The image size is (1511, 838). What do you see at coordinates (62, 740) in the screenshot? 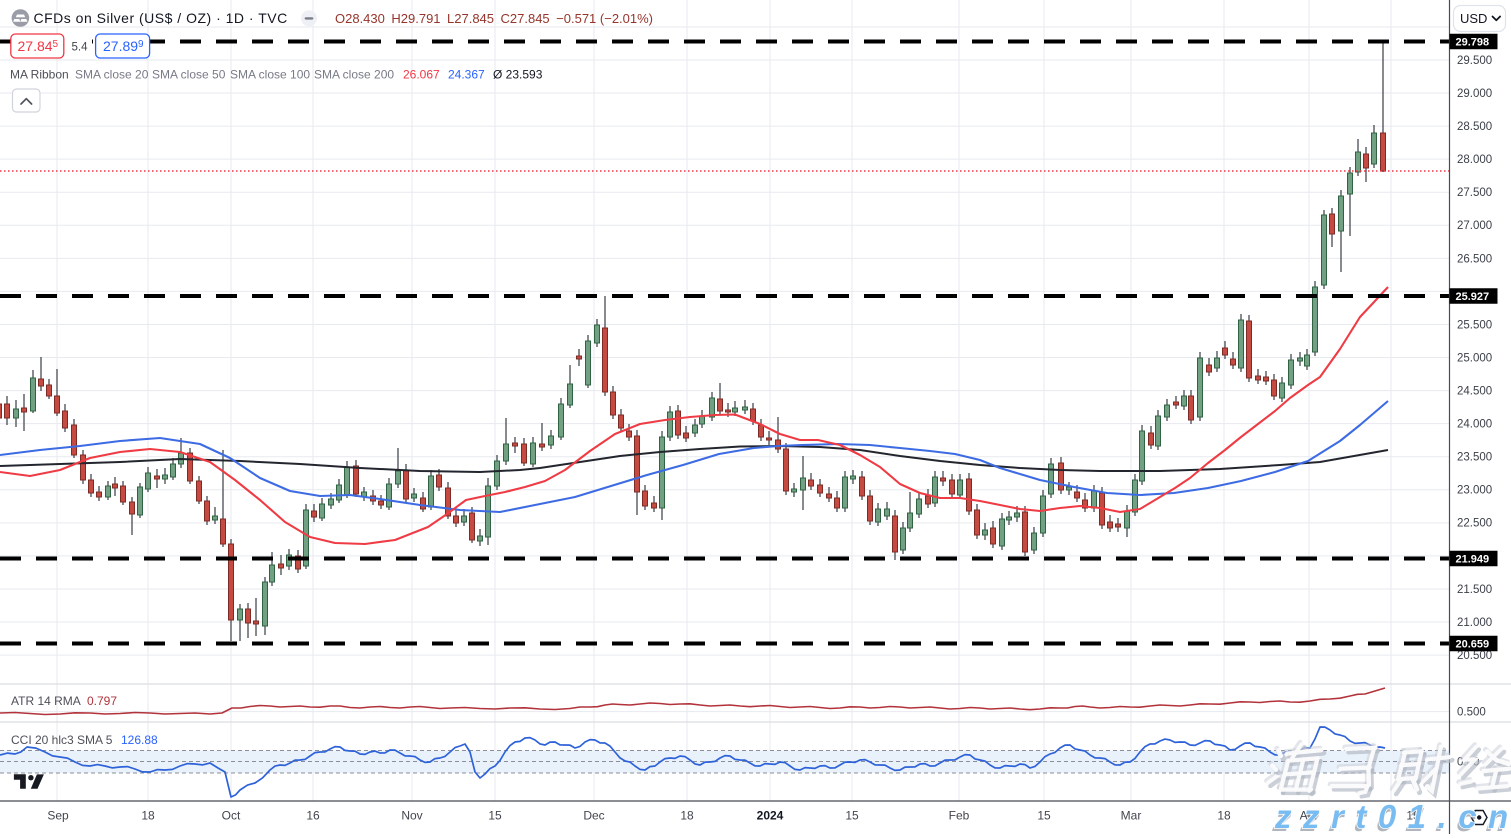
I see `svg-text: CCI 20 hlc3 SMA 5` at bounding box center [62, 740].